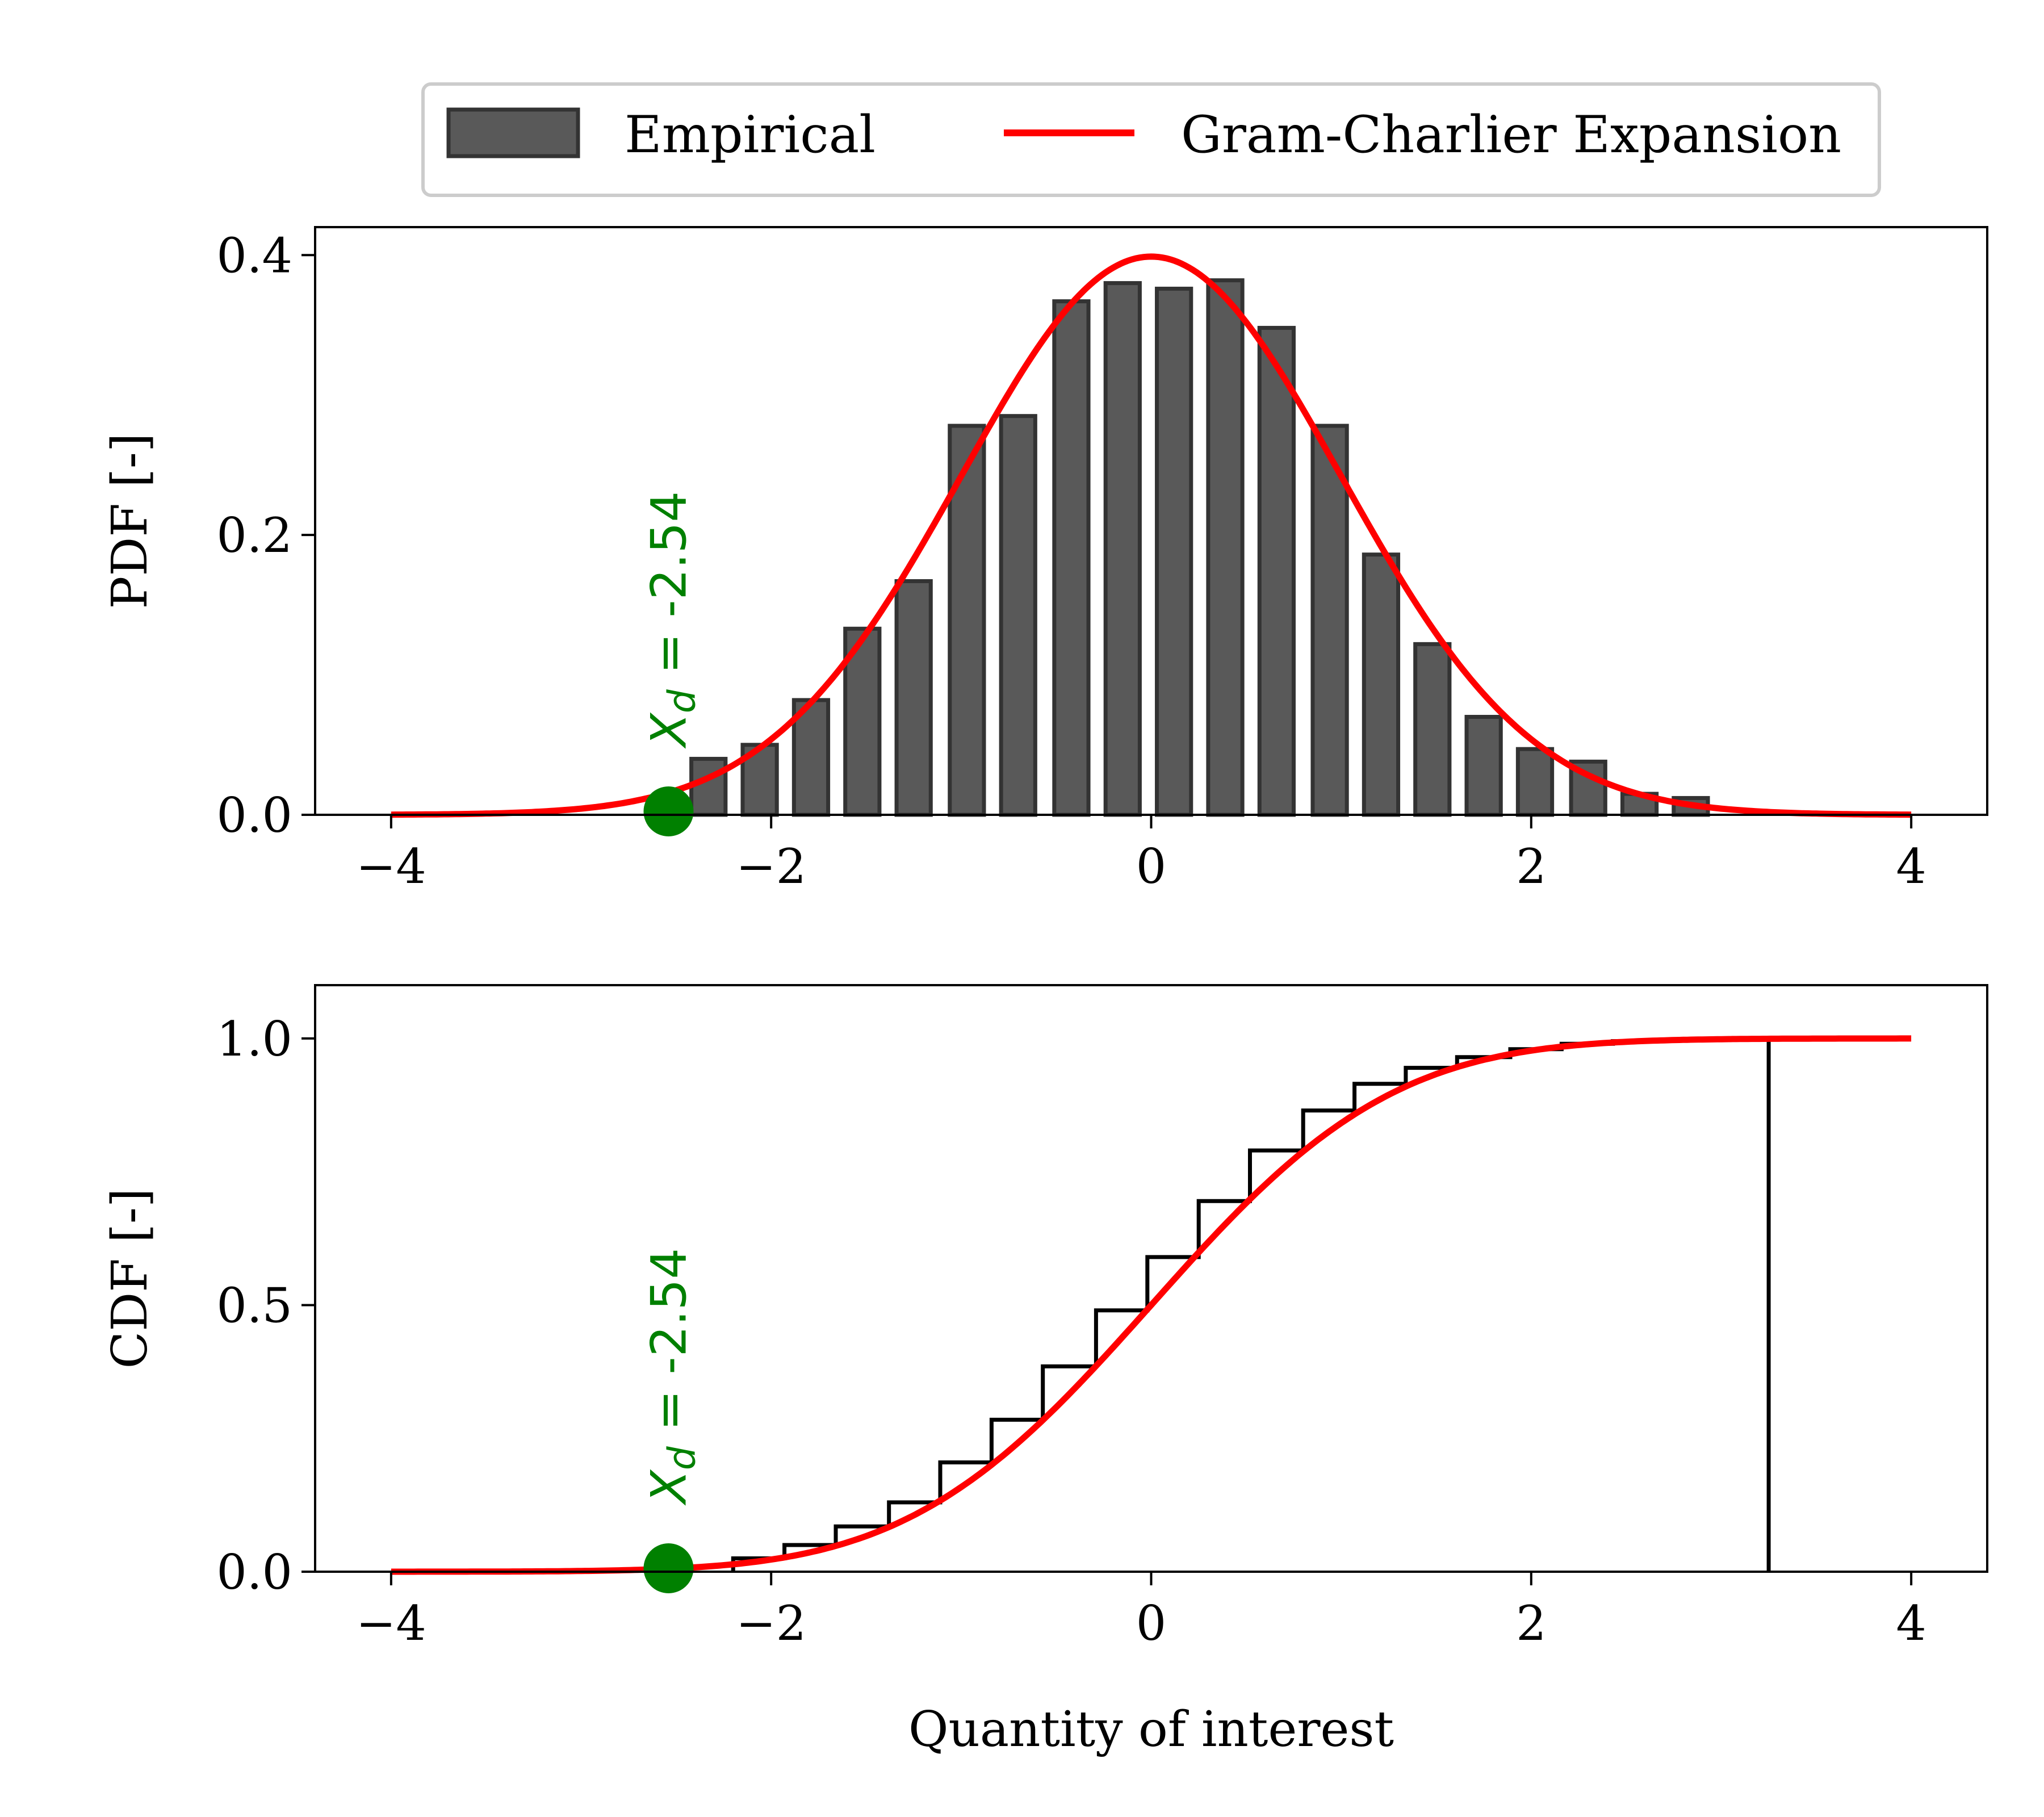 This screenshot has height=1817, width=2044. Describe the element at coordinates (254, 1572) in the screenshot. I see `cdf-y-tick-label: 0.0` at that location.